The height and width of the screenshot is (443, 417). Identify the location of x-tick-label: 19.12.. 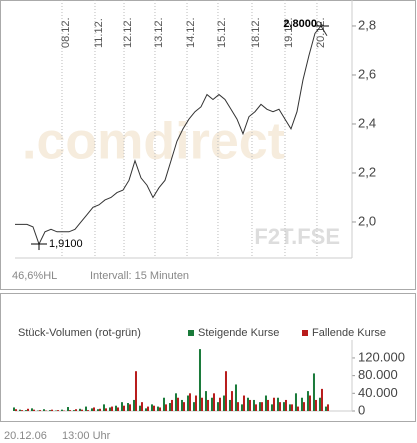
(289, 32).